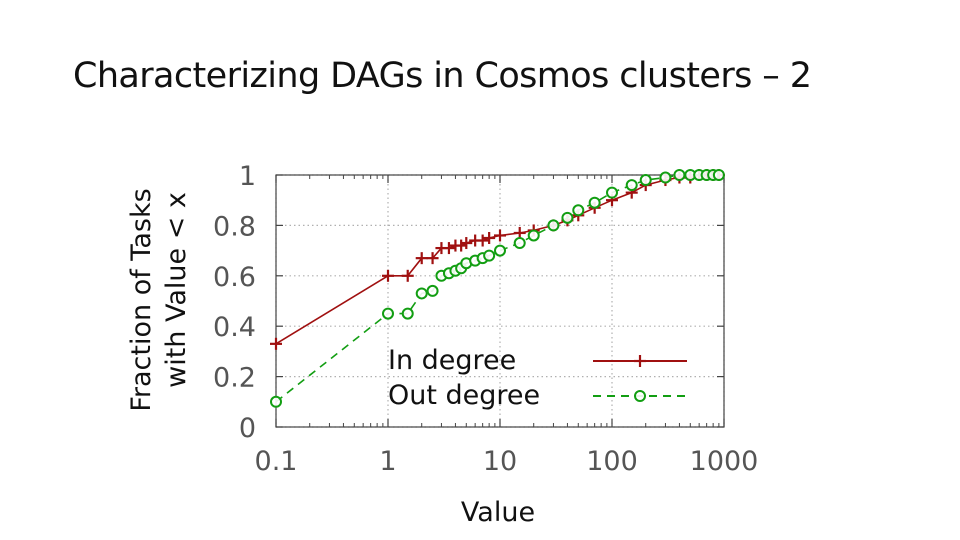 This screenshot has width=960, height=540. What do you see at coordinates (247, 176) in the screenshot?
I see `y-tick-label: 1` at bounding box center [247, 176].